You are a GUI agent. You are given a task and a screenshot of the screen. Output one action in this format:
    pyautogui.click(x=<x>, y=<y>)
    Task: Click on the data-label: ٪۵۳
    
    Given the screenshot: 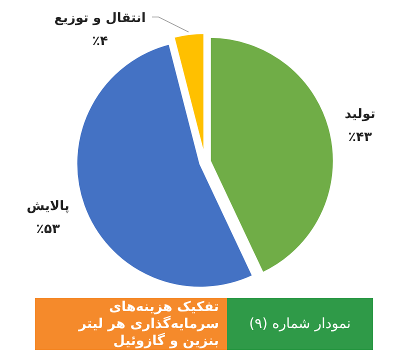 What is the action you would take?
    pyautogui.click(x=48, y=229)
    